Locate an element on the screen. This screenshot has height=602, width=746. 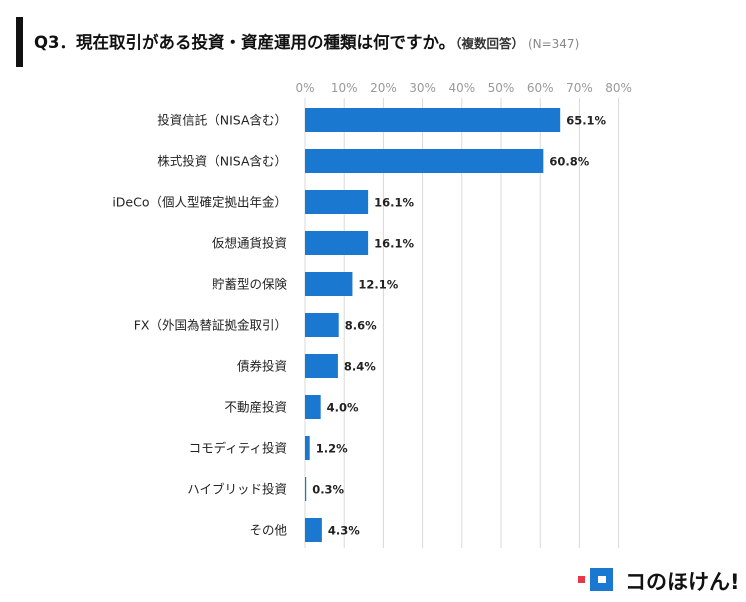
category-label: FX（外国為替証拠金取引） is located at coordinates (210, 325).